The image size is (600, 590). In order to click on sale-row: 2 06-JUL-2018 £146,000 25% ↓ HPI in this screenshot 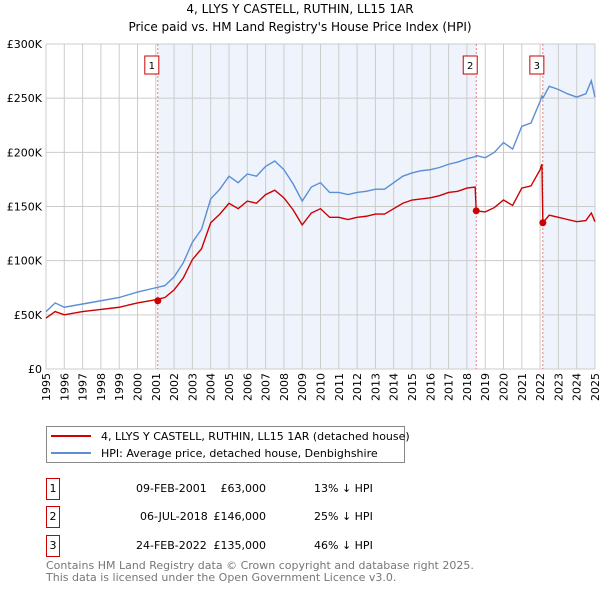, I will do `click(246, 517)`.